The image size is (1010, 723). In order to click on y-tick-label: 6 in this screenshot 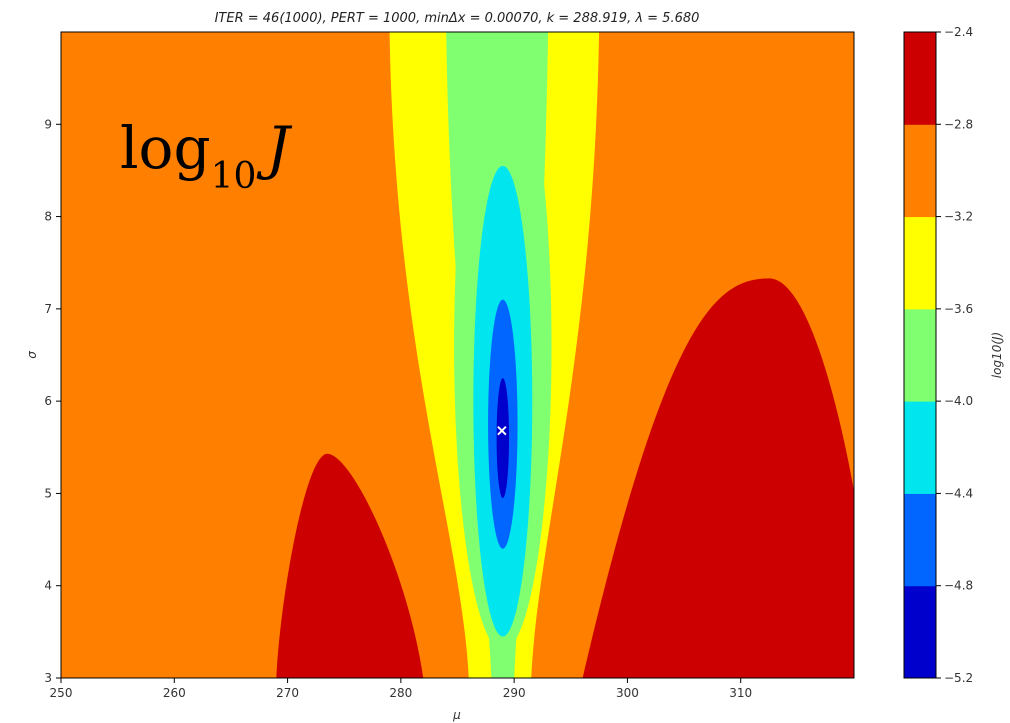, I will do `click(48, 401)`.